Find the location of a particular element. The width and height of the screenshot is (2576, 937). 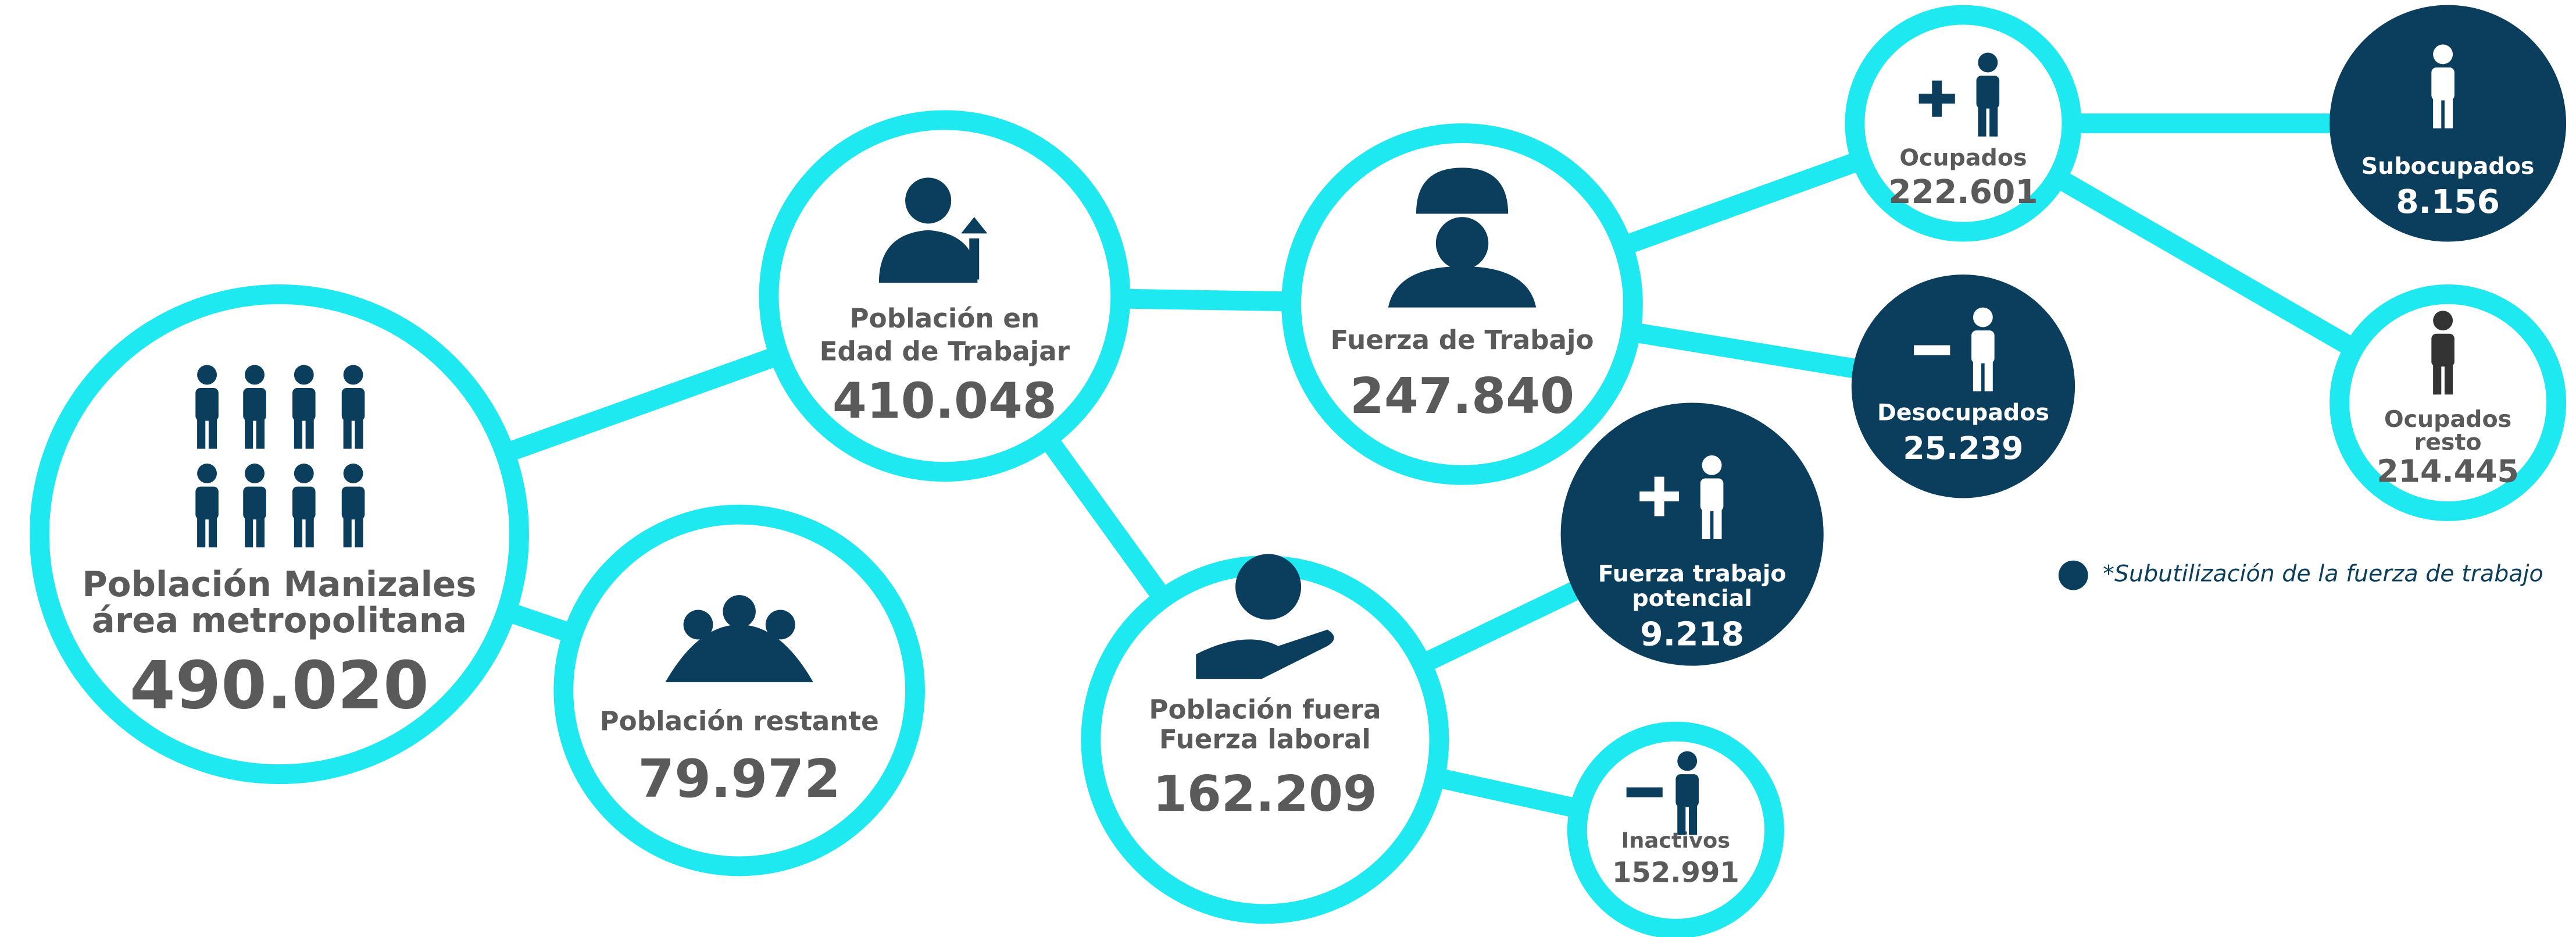

node-value: 410.048 is located at coordinates (945, 401).